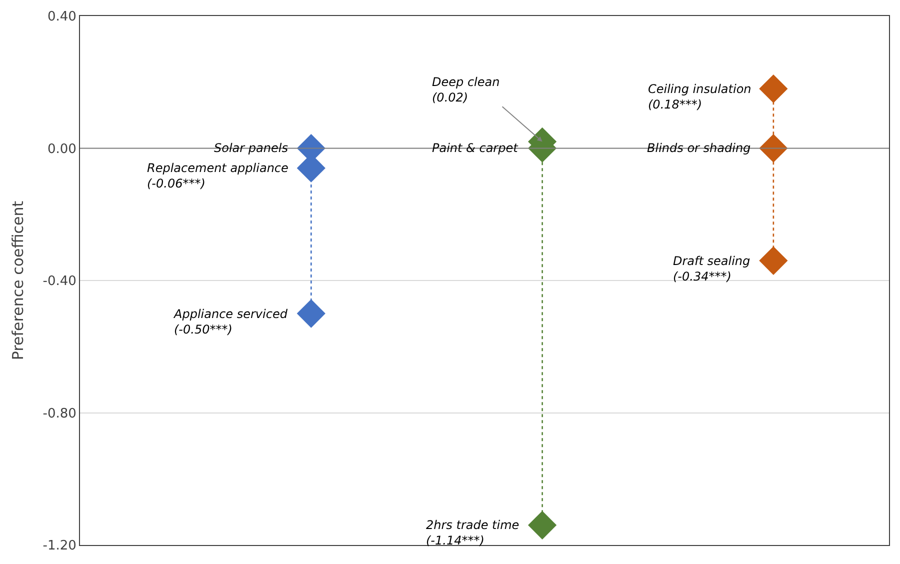 The height and width of the screenshot is (564, 900). What do you see at coordinates (230, 322) in the screenshot?
I see `annotation: Appliance serviced (-0.50***)` at bounding box center [230, 322].